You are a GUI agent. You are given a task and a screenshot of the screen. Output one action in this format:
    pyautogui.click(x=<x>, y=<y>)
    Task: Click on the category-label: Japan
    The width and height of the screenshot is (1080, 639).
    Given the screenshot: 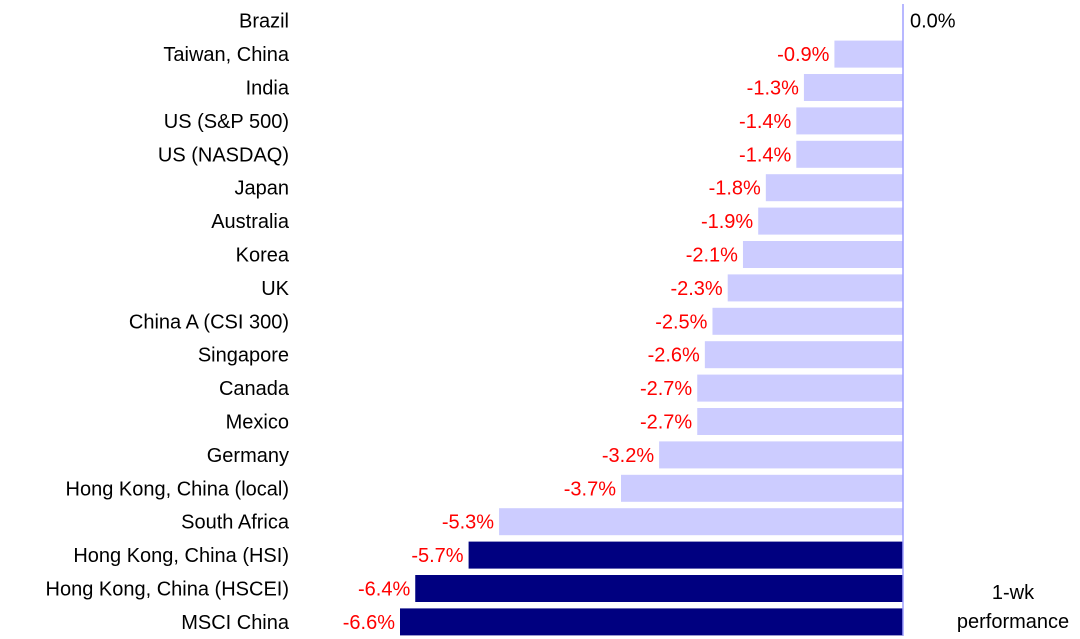 What is the action you would take?
    pyautogui.click(x=262, y=189)
    